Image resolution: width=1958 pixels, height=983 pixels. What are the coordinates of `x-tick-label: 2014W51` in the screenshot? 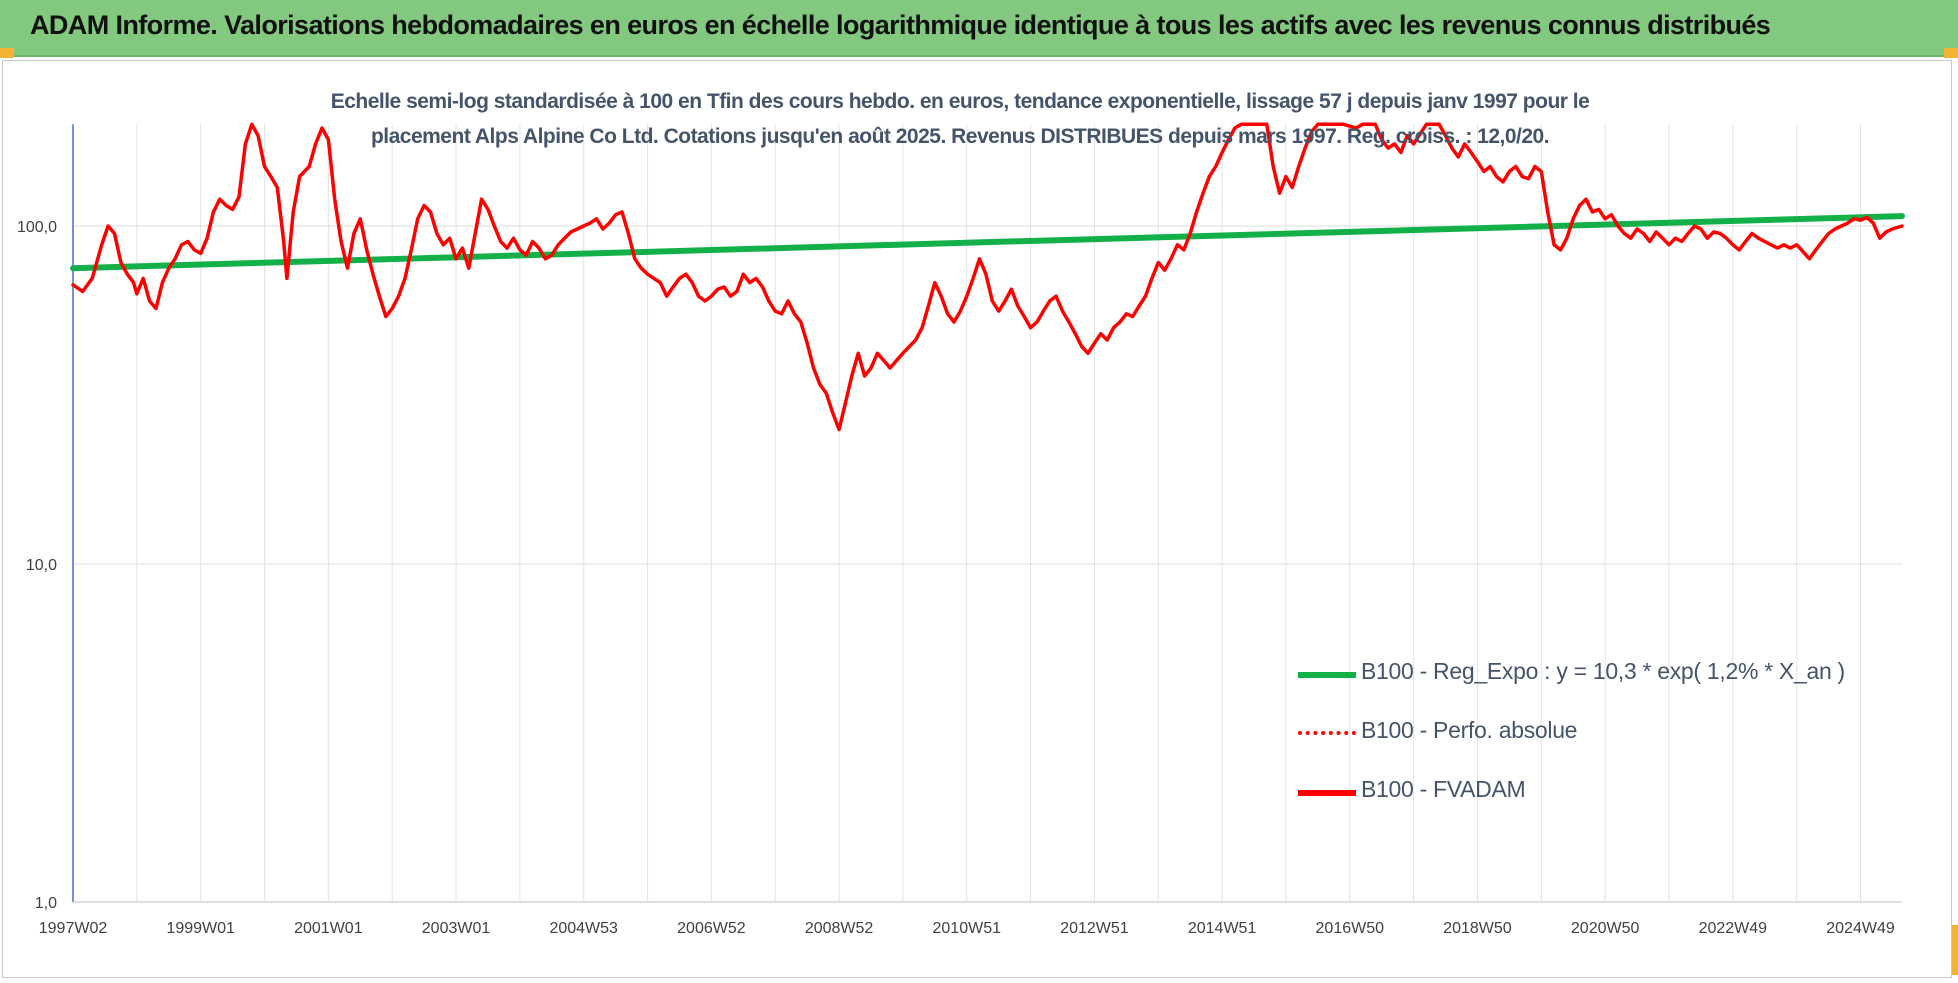 It's located at (1222, 928).